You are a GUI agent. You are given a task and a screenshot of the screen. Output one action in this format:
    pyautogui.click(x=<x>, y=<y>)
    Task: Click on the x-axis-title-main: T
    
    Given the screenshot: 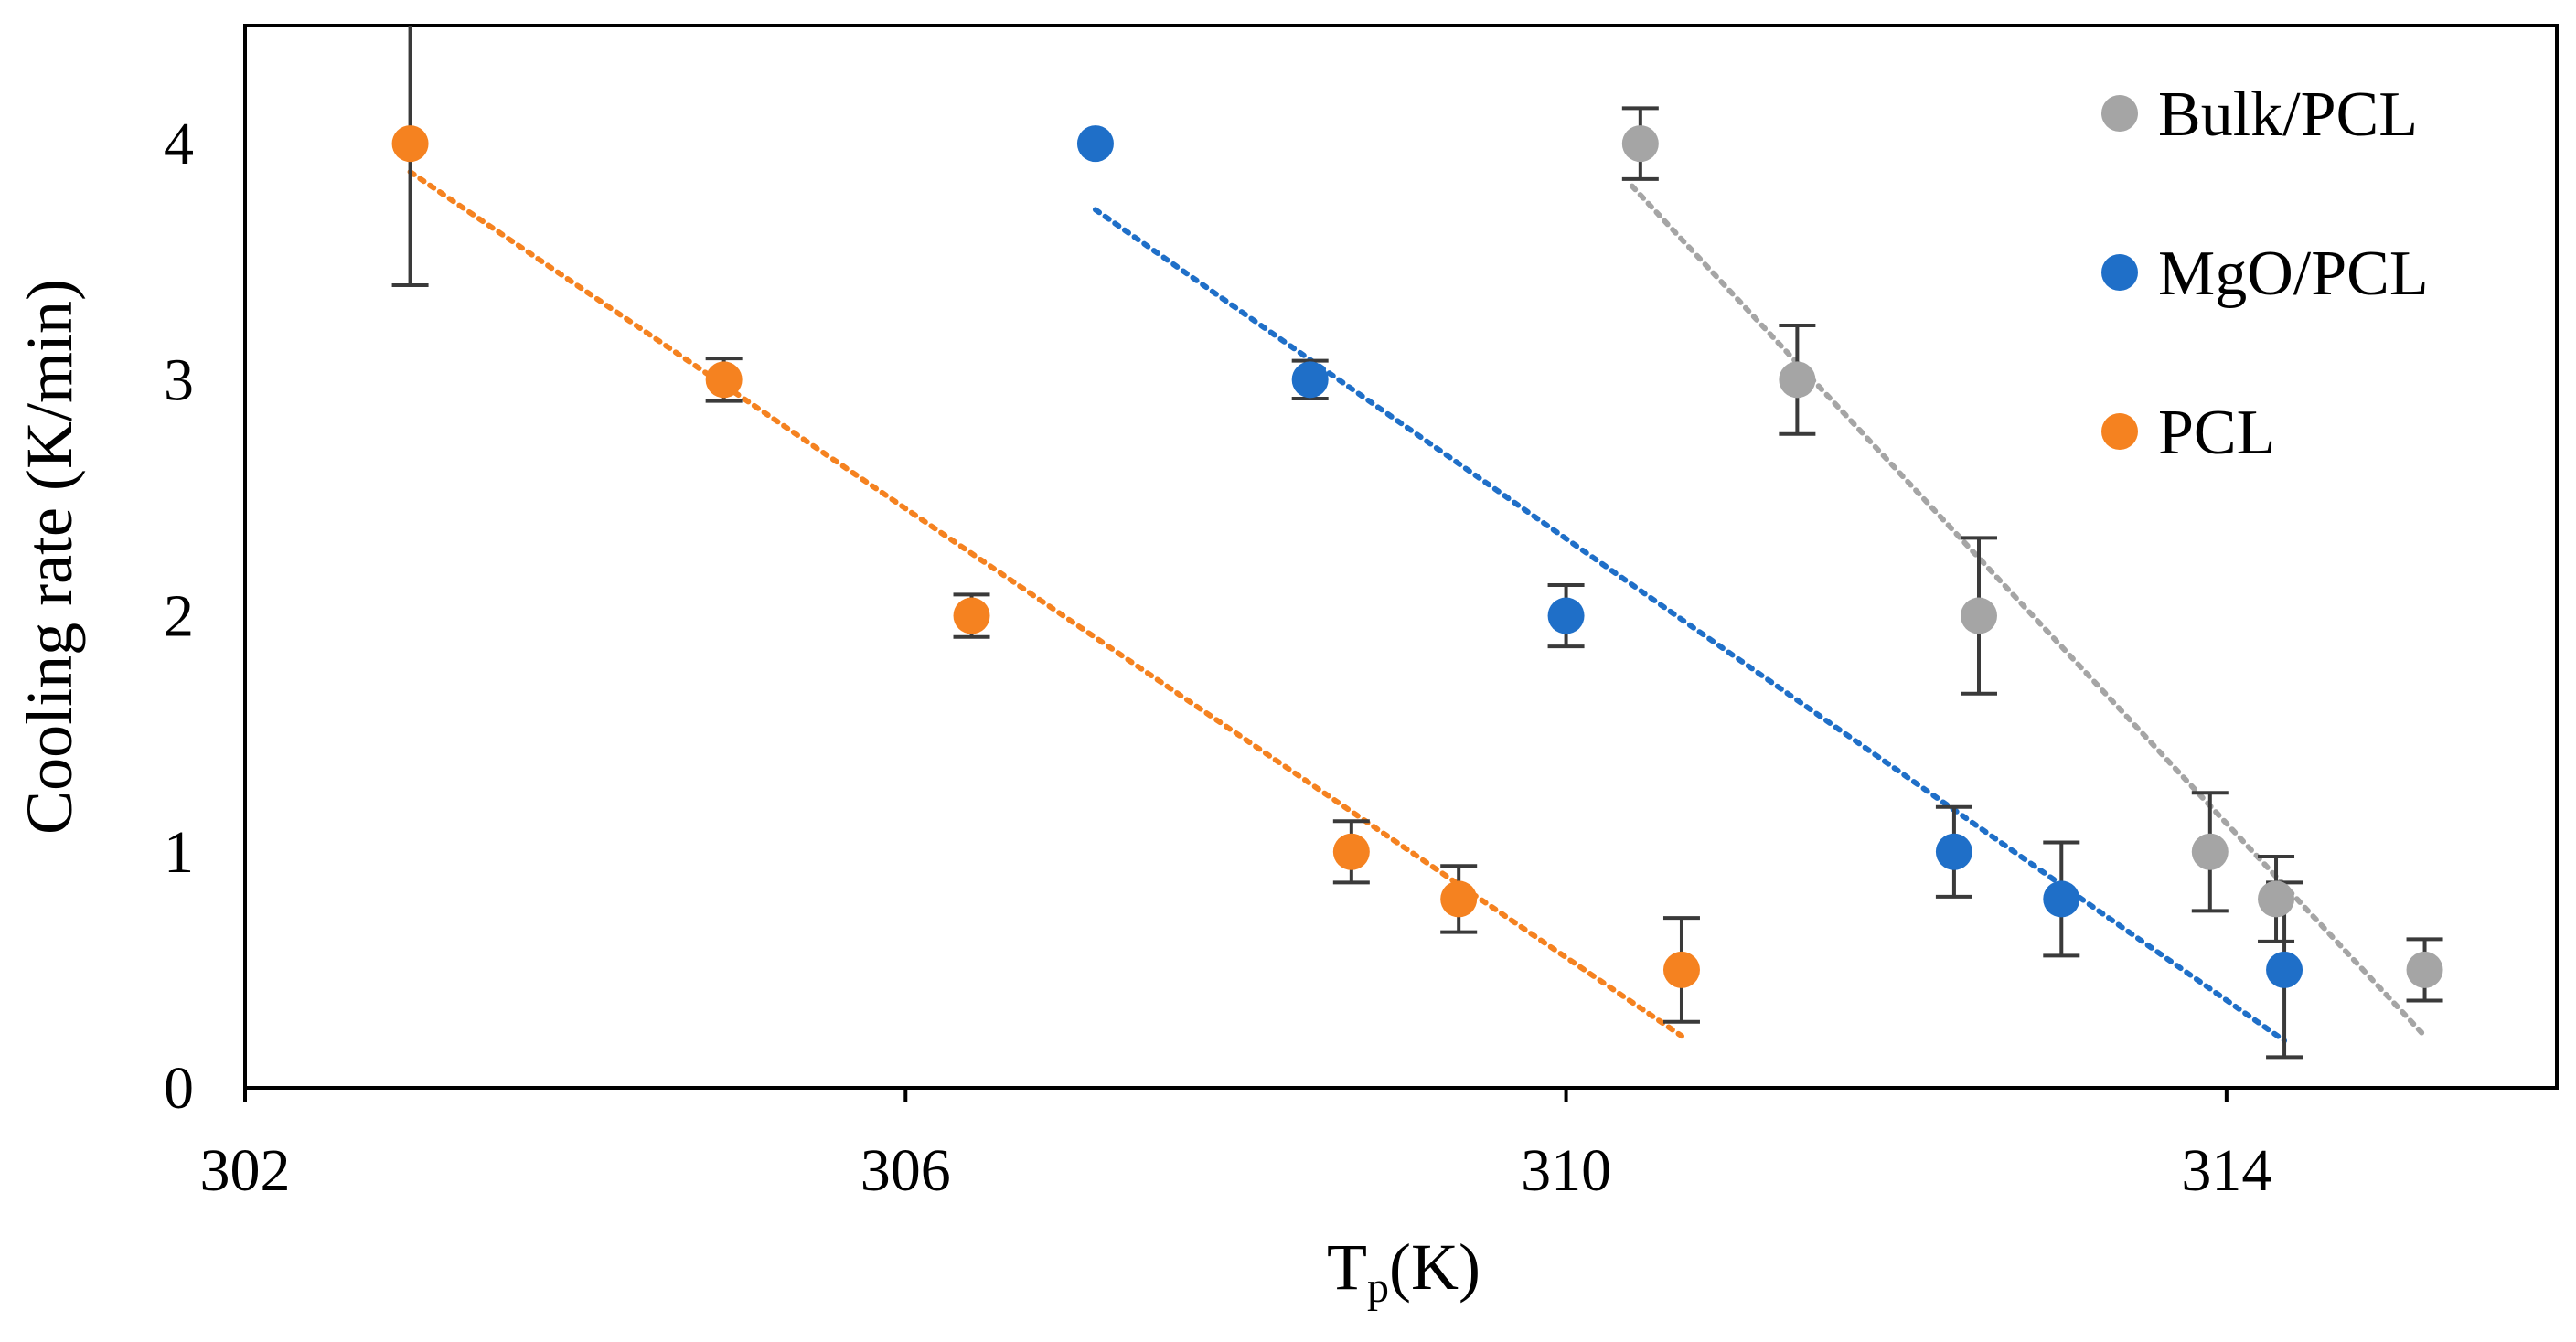 What is the action you would take?
    pyautogui.click(x=1347, y=1267)
    